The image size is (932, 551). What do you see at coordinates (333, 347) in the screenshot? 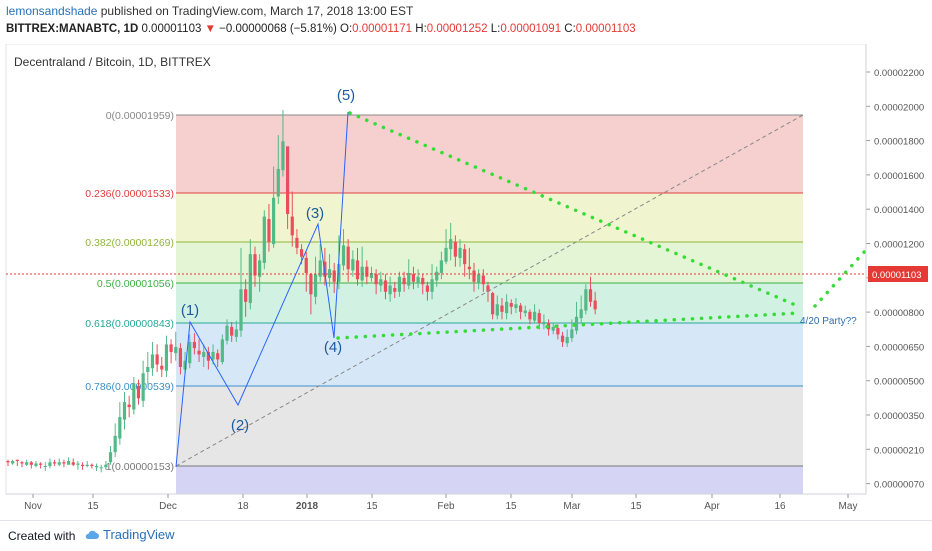
I see `wave-label: (4)` at bounding box center [333, 347].